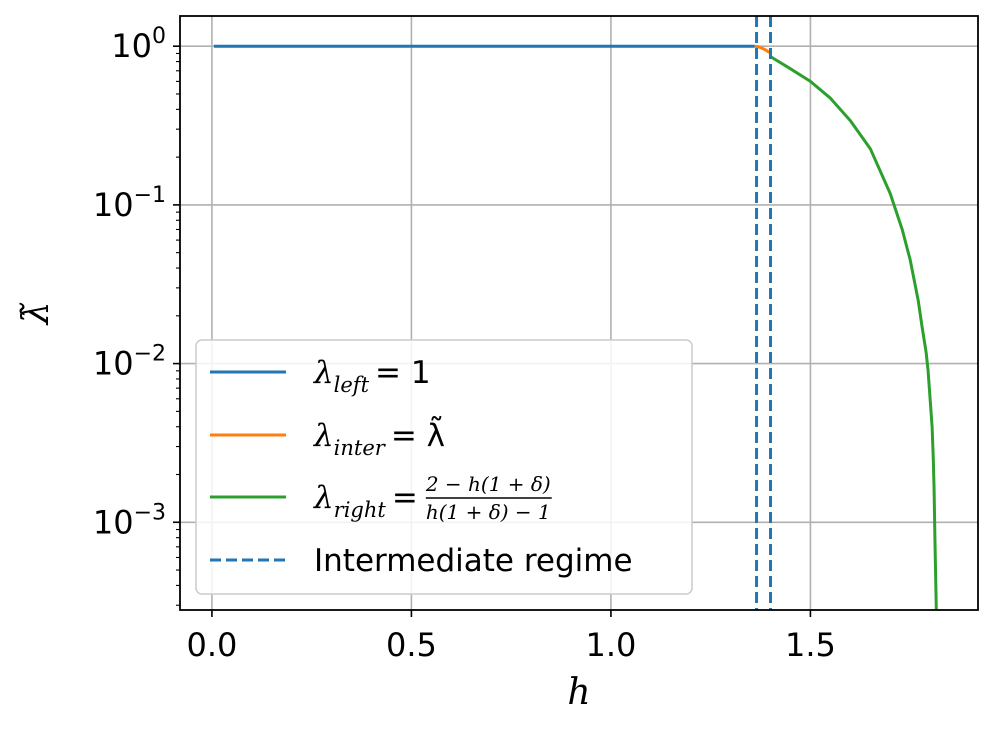  I want to click on legend-fraction-numerator: 2 − h(1 + δ), so click(488, 484).